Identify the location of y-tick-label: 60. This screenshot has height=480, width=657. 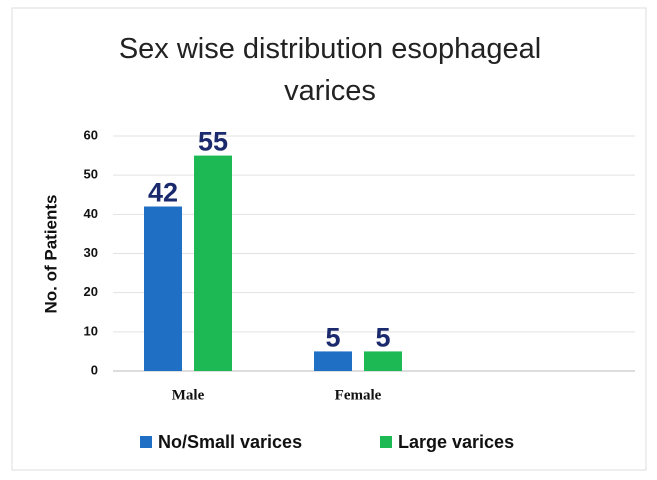
(91, 134).